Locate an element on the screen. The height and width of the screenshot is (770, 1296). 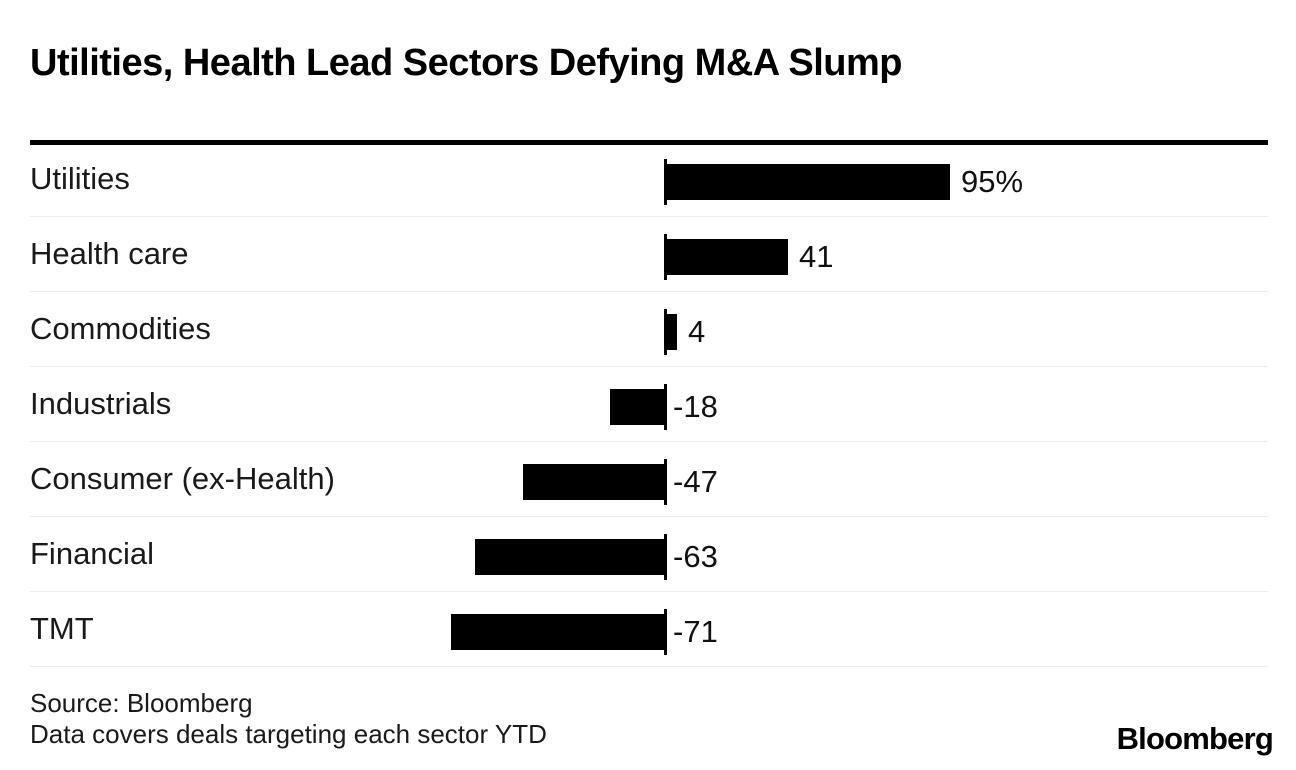
chart-row: Health care 41 is located at coordinates (649, 254).